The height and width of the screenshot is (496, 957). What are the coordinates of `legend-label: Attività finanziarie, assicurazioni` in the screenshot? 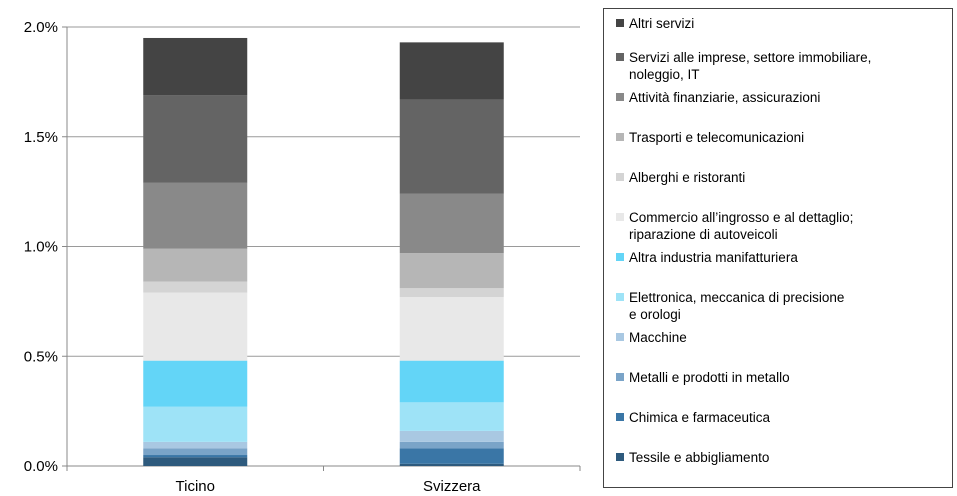 It's located at (725, 97).